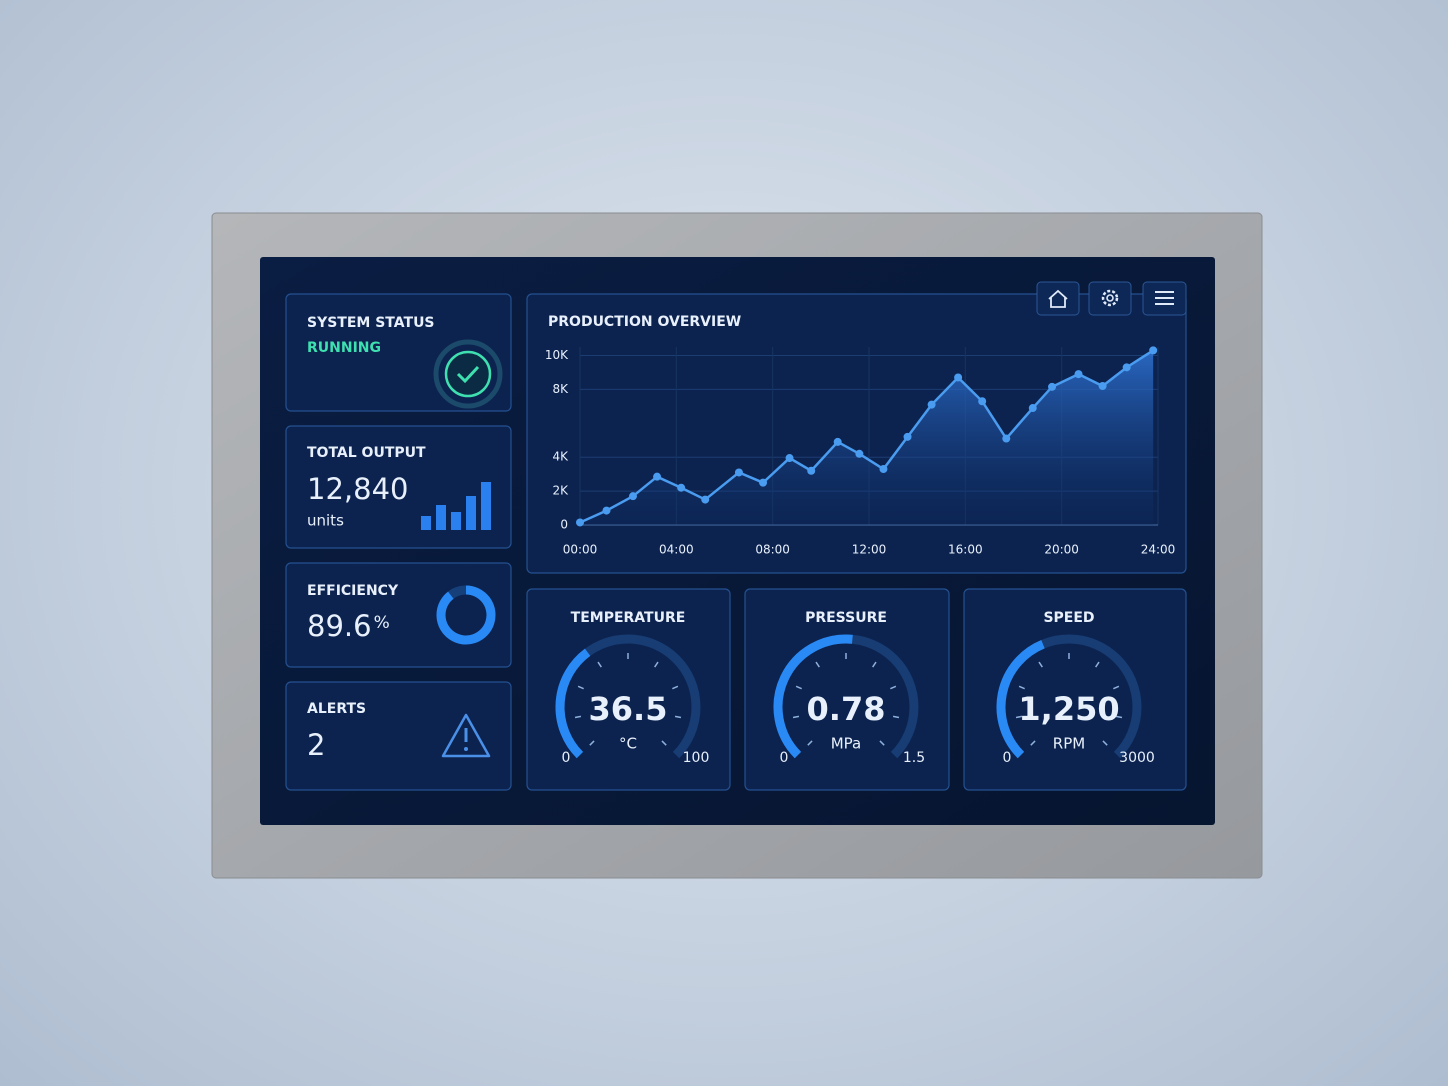 This screenshot has width=1448, height=1086. What do you see at coordinates (846, 709) in the screenshot?
I see `gauge-value: 0.78` at bounding box center [846, 709].